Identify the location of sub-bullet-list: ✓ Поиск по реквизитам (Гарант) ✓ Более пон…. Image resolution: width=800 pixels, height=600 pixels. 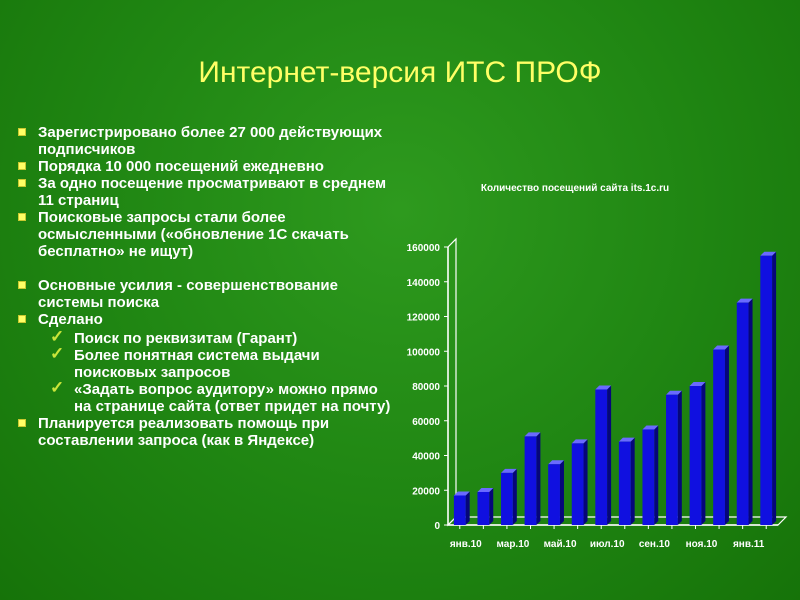
(216, 371).